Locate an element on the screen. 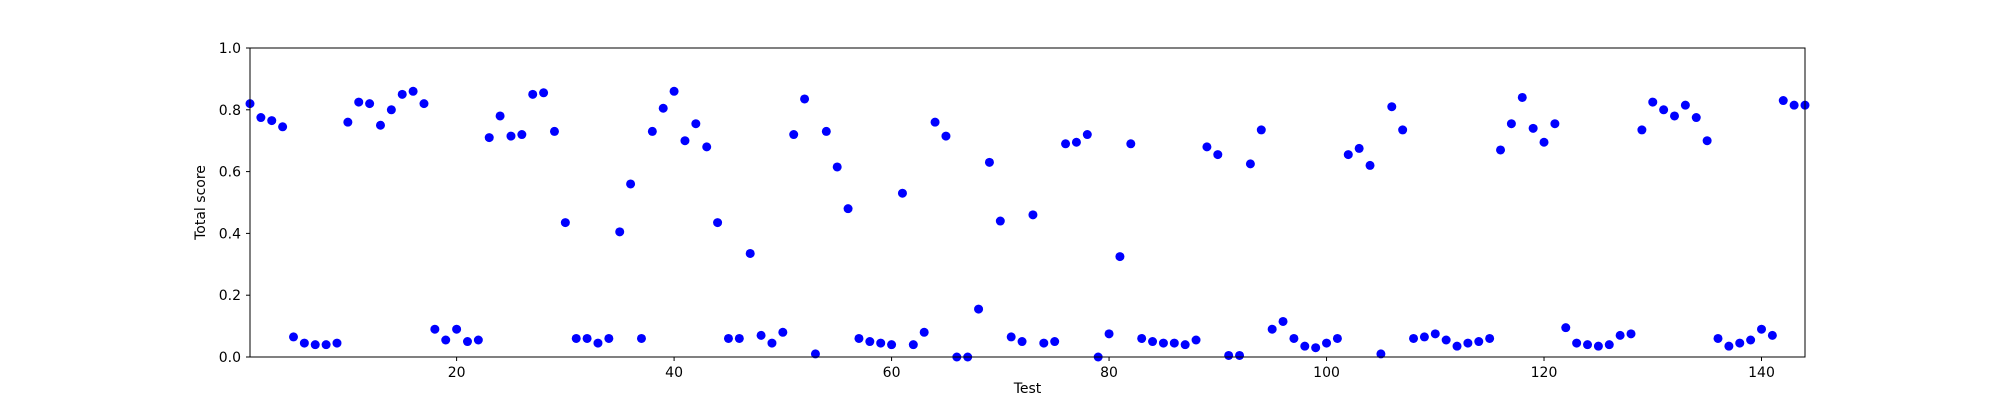 The image size is (2000, 400). x-tick-label: 140 is located at coordinates (1761, 373).